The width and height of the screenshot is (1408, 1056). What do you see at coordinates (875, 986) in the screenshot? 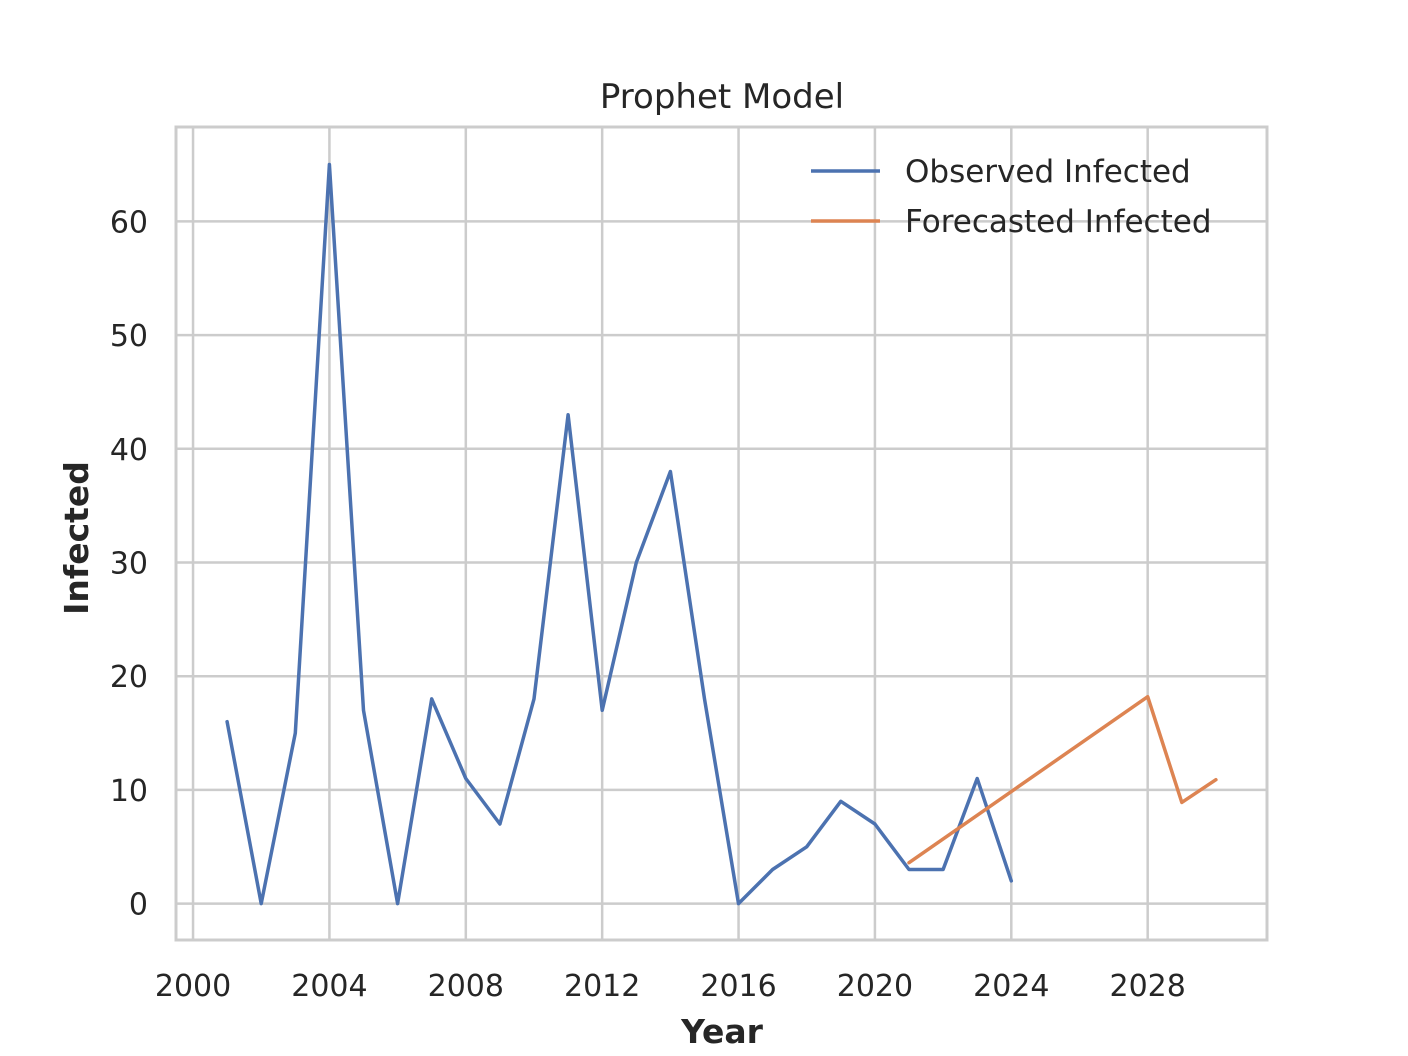
I see `x-tick-label: 2020` at bounding box center [875, 986].